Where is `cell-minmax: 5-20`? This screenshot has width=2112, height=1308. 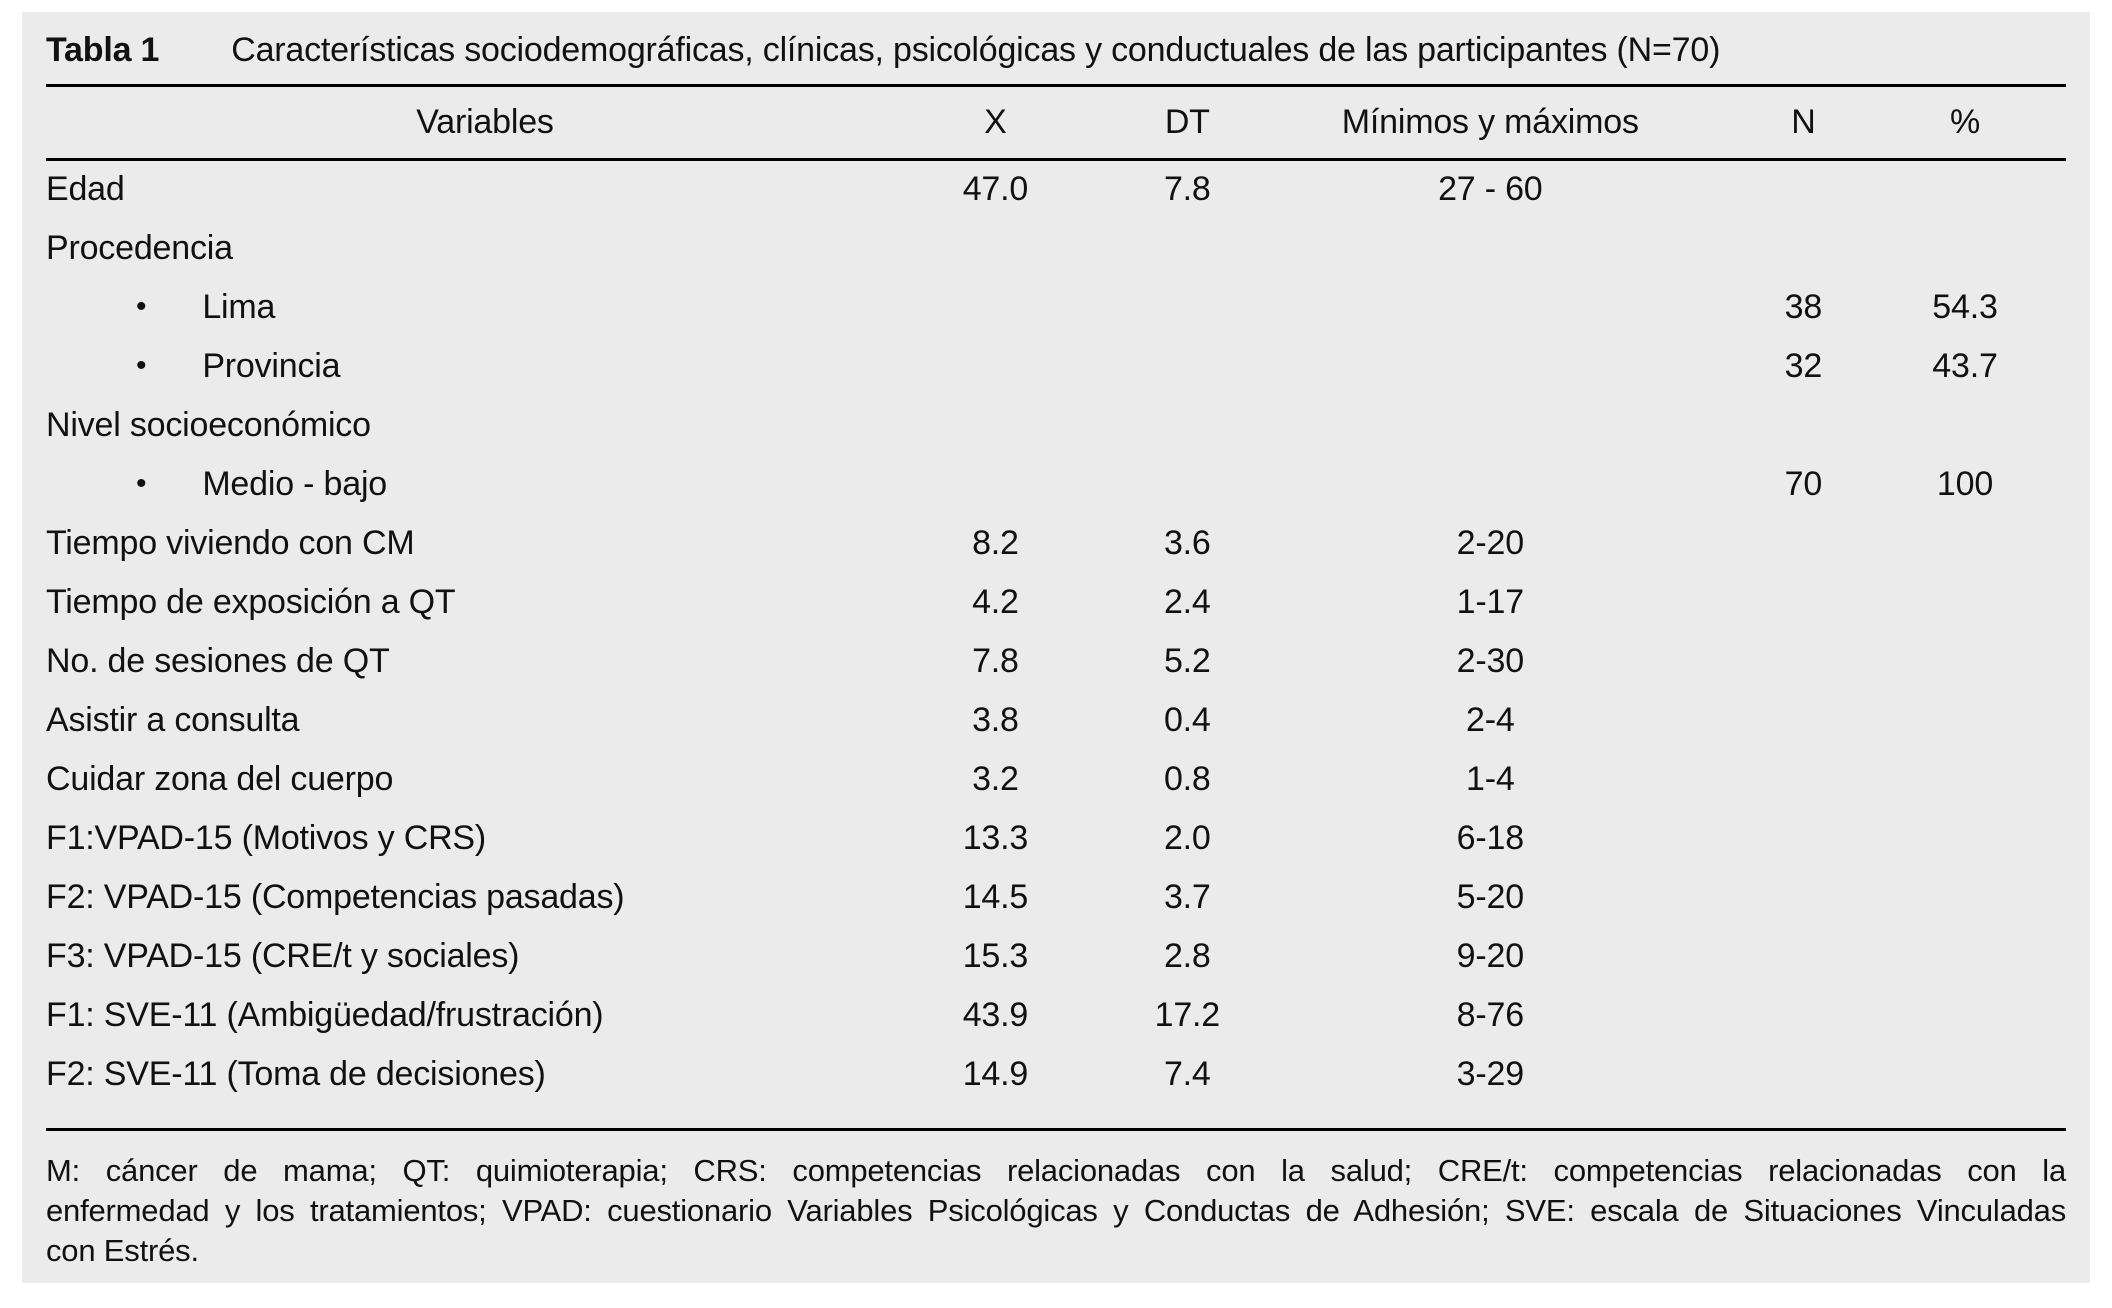 cell-minmax: 5-20 is located at coordinates (1490, 896).